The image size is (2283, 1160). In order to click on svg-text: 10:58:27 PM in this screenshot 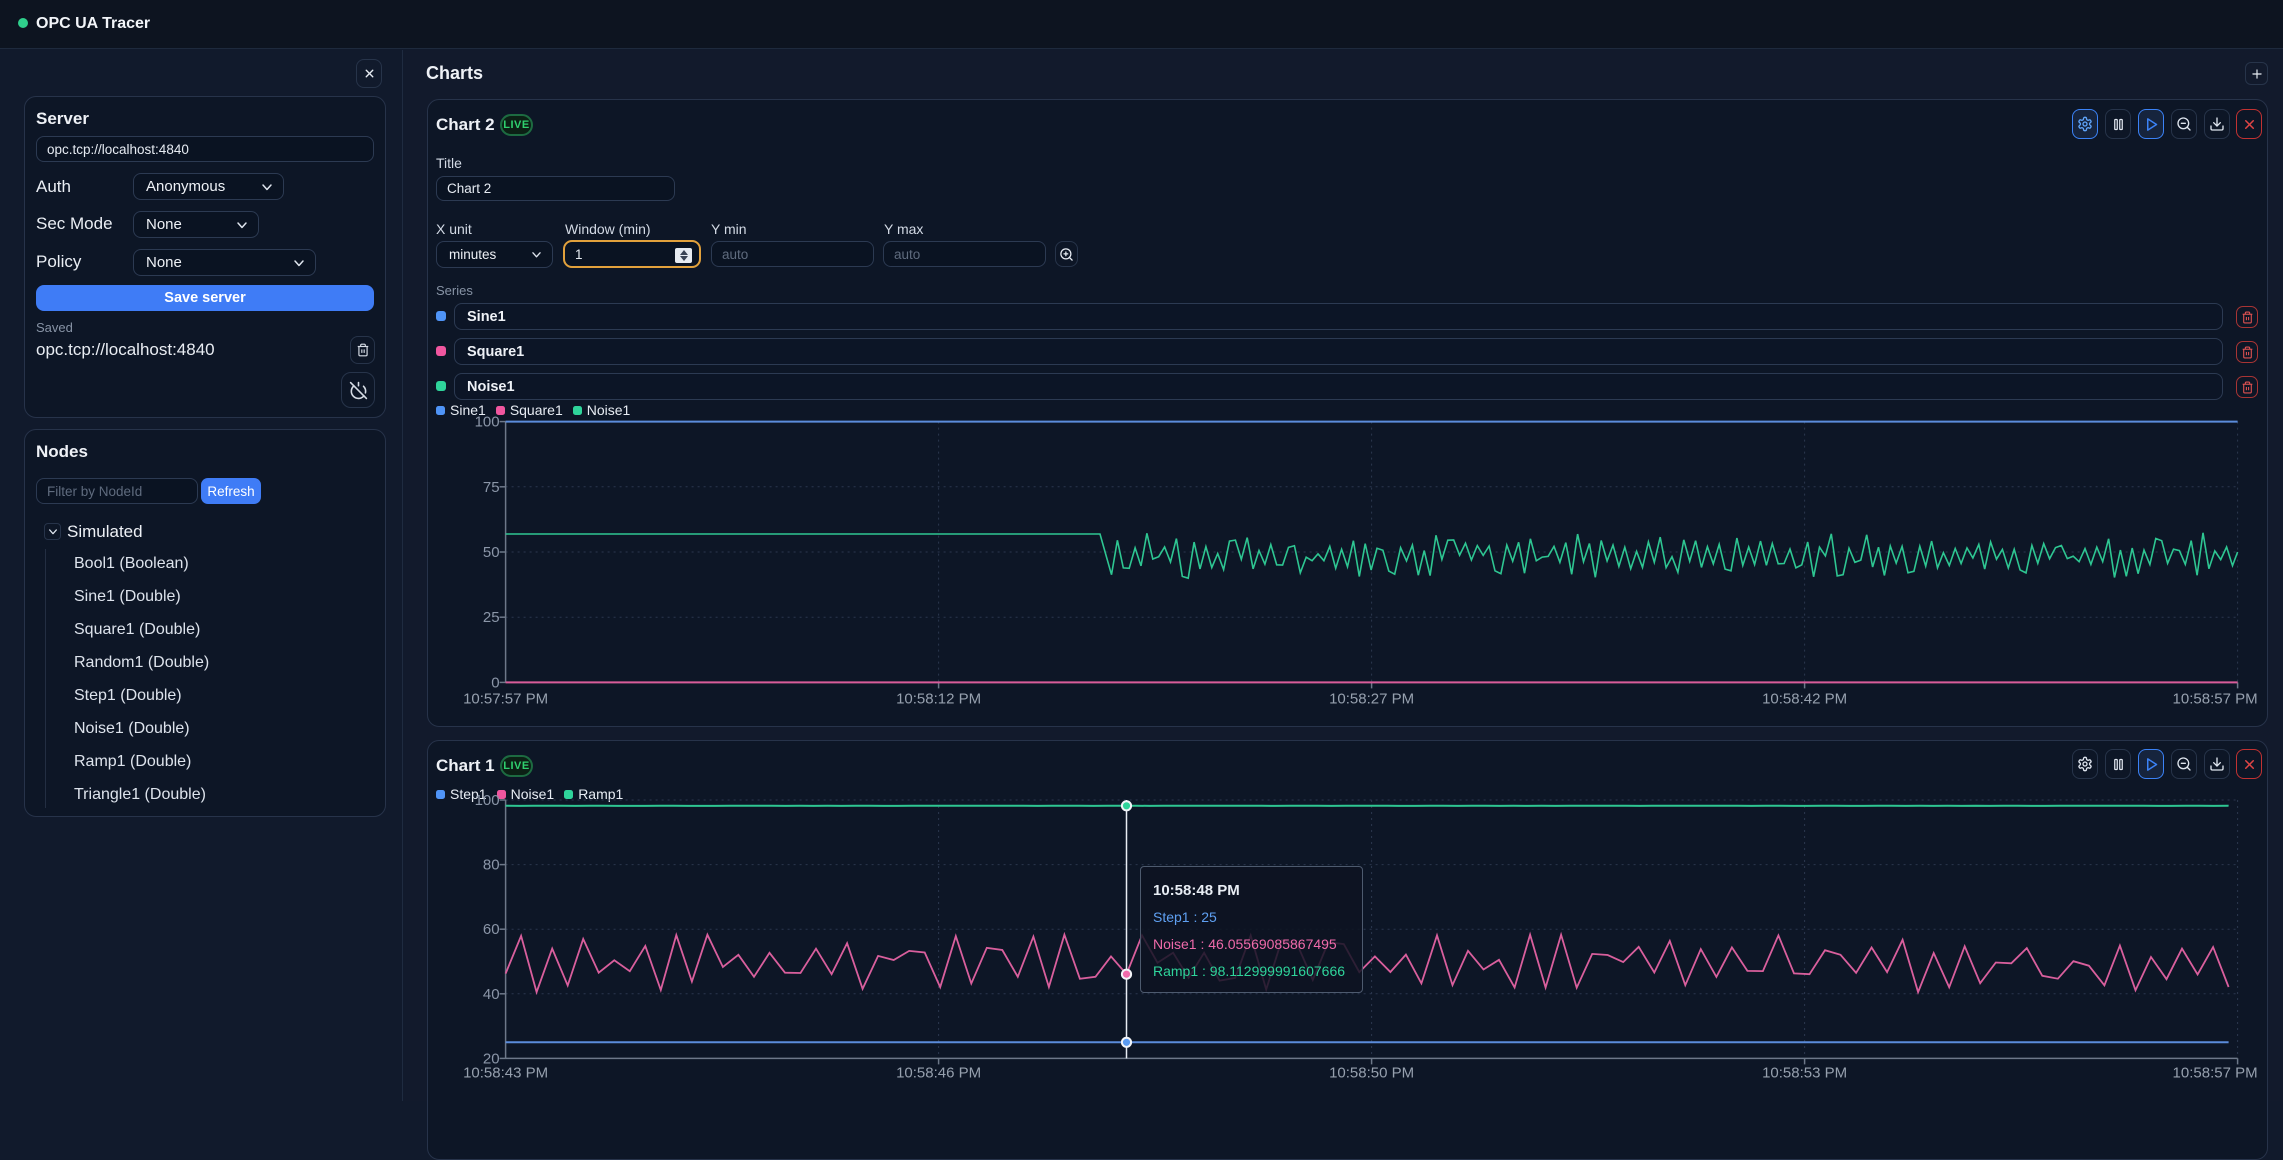, I will do `click(1371, 699)`.